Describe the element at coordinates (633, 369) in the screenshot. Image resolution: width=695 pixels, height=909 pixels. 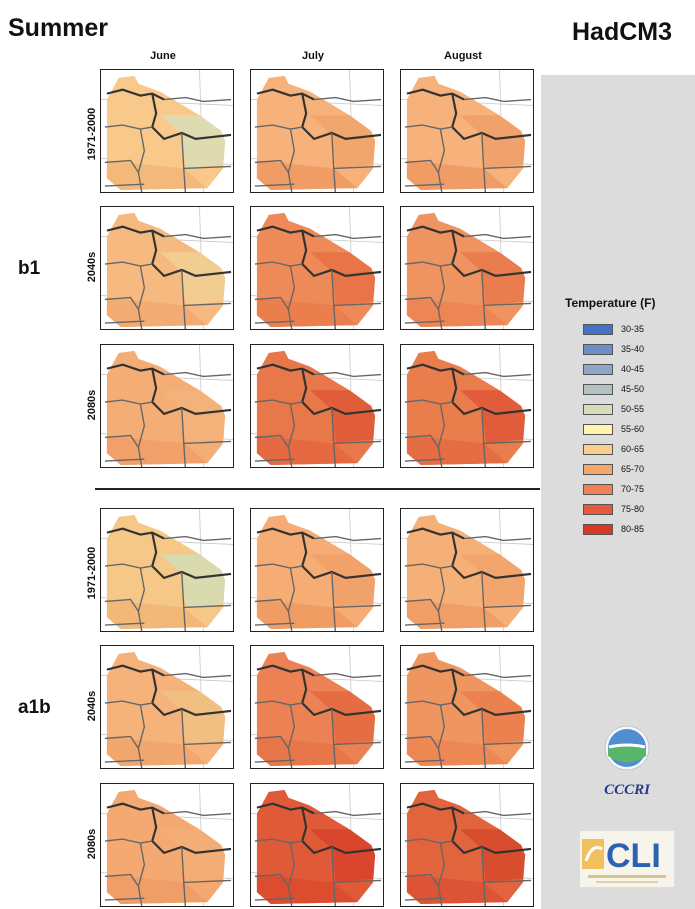
I see `legend-label: 40-45` at that location.